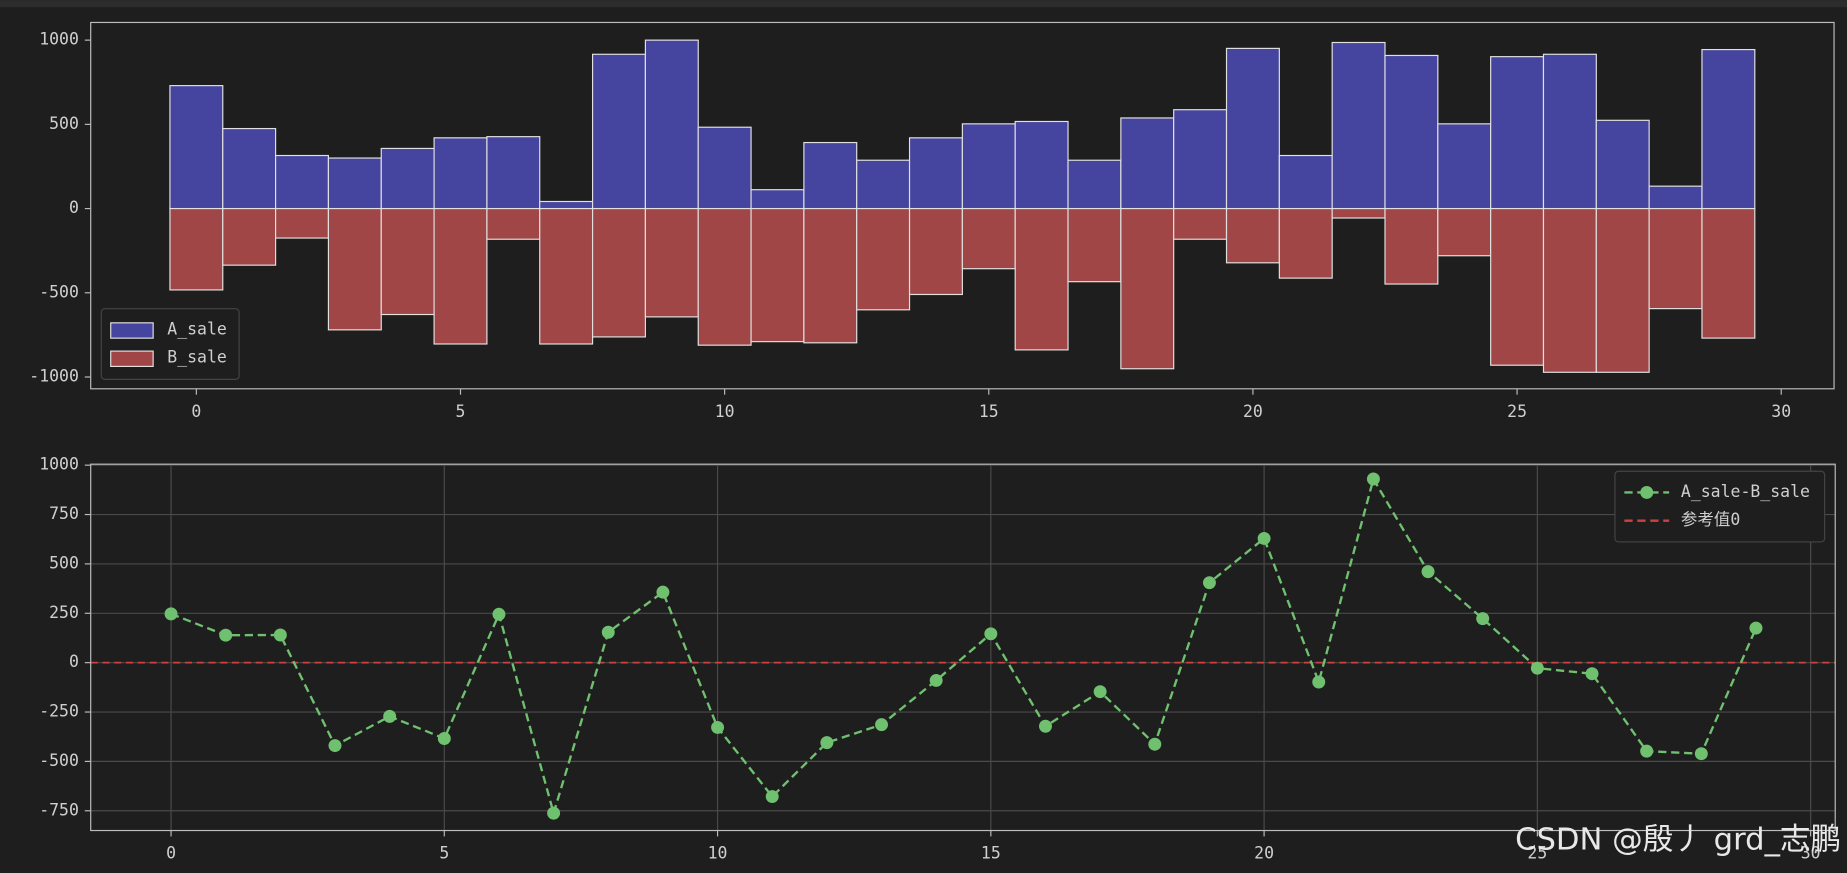  Describe the element at coordinates (64, 513) in the screenshot. I see `y-tick-label: 750` at that location.